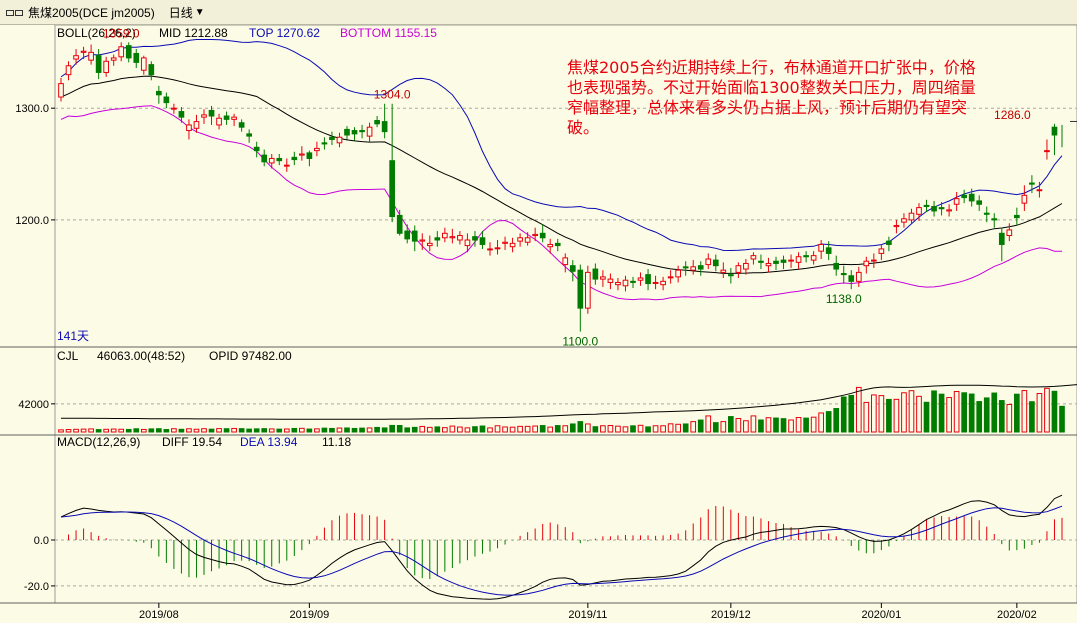 Image resolution: width=1077 pixels, height=623 pixels. I want to click on symbol-title: 焦煤2005(DCE jm2005), so click(91, 12).